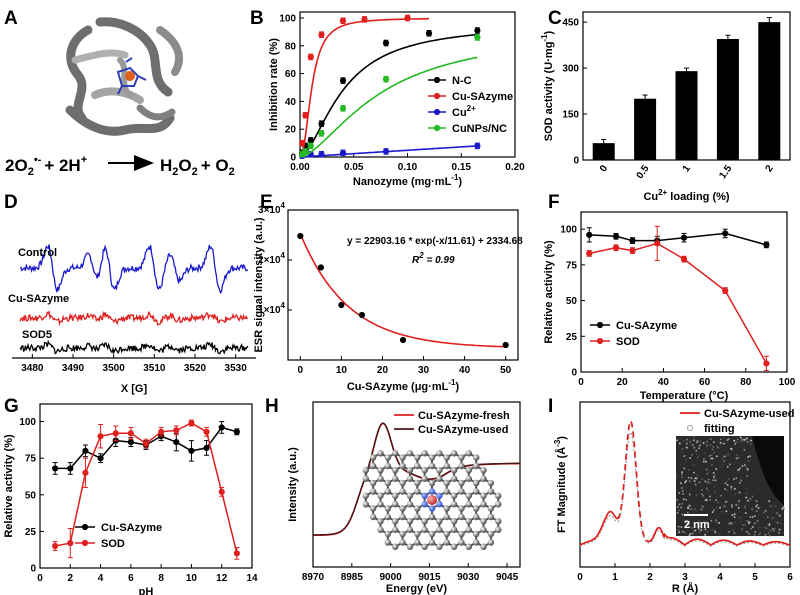 The width and height of the screenshot is (800, 595). Describe the element at coordinates (9, 486) in the screenshot. I see `panel-g-y-axis-label: Relative activity (%)` at that location.